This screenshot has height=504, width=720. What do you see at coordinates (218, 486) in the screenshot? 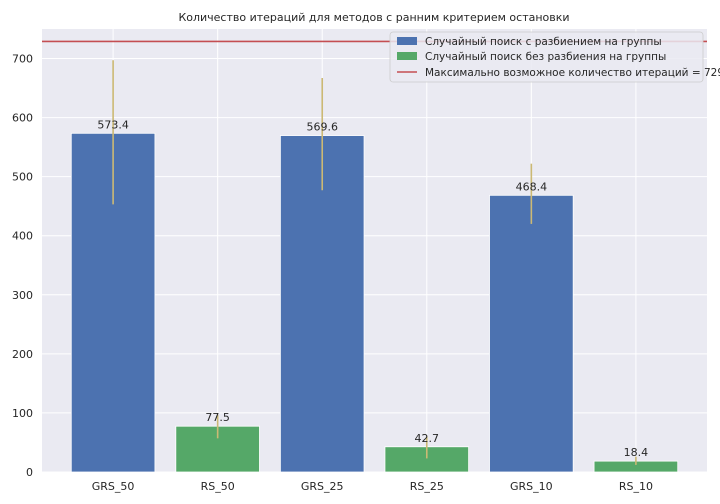
I see `x-tick-label: RS_50` at bounding box center [218, 486].